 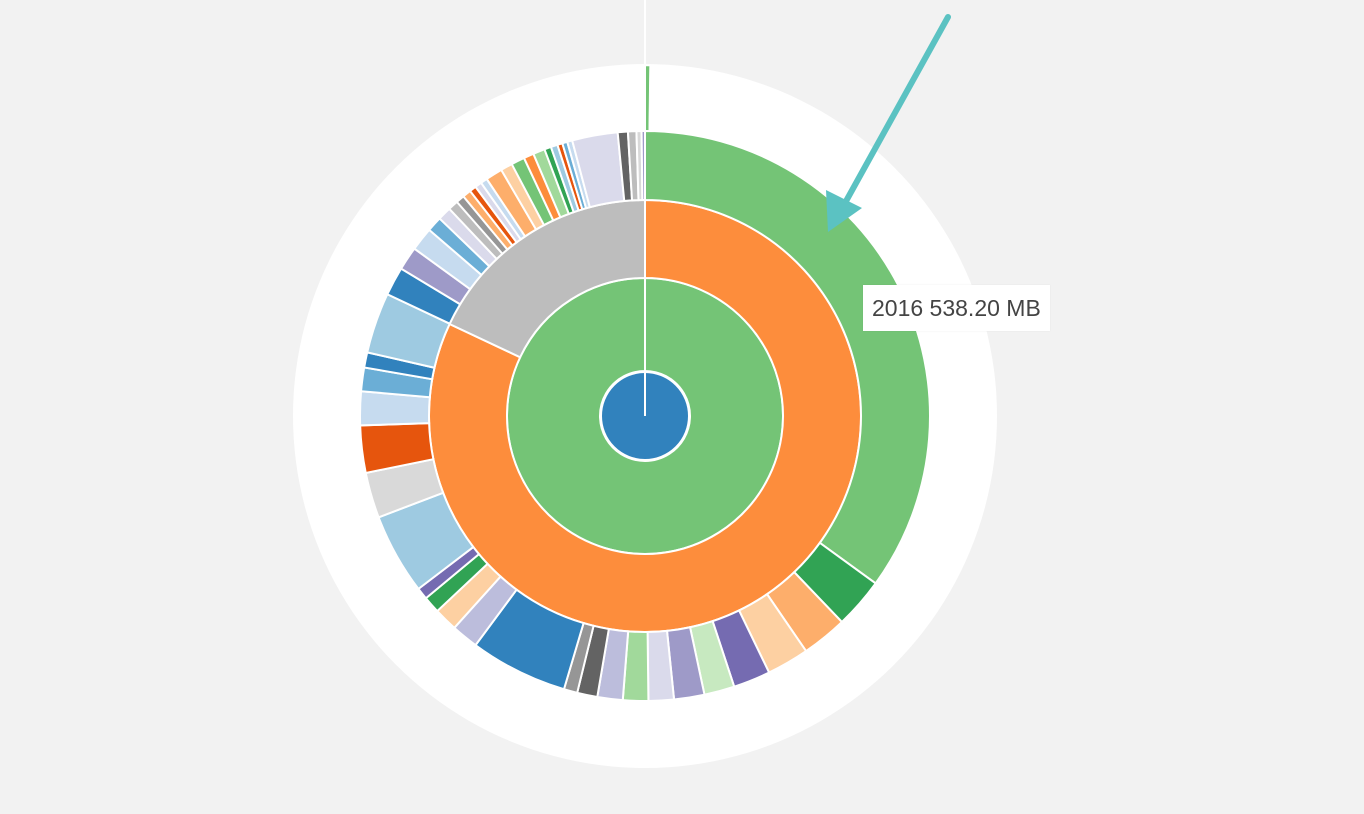 What do you see at coordinates (844, 211) in the screenshot?
I see `arrow-head` at bounding box center [844, 211].